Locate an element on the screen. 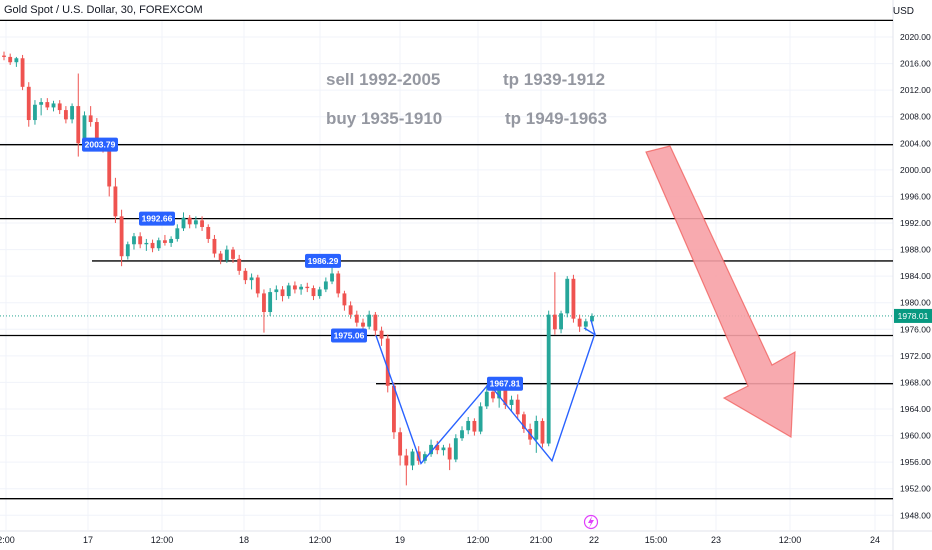 The image size is (932, 550). y-tick-label: 1996.00 is located at coordinates (915, 196).